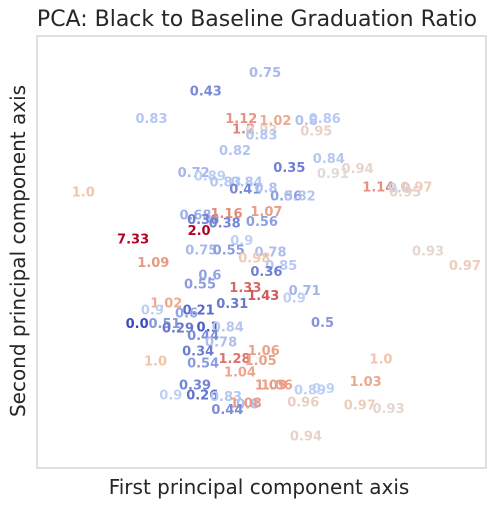  I want to click on data-point-label: 1.2, so click(243, 130).